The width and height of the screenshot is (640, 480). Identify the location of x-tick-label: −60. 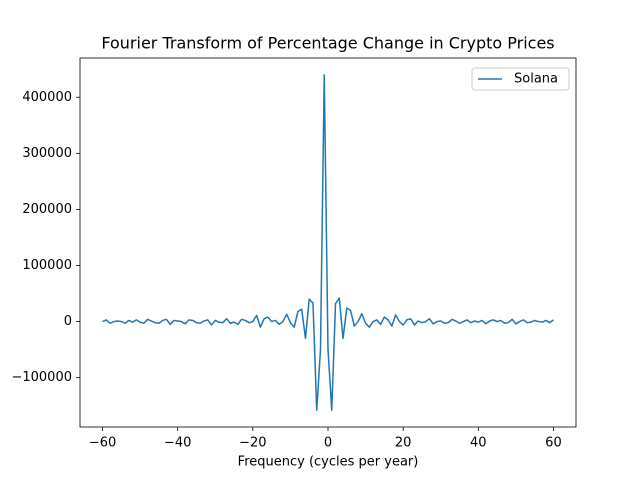
(102, 443).